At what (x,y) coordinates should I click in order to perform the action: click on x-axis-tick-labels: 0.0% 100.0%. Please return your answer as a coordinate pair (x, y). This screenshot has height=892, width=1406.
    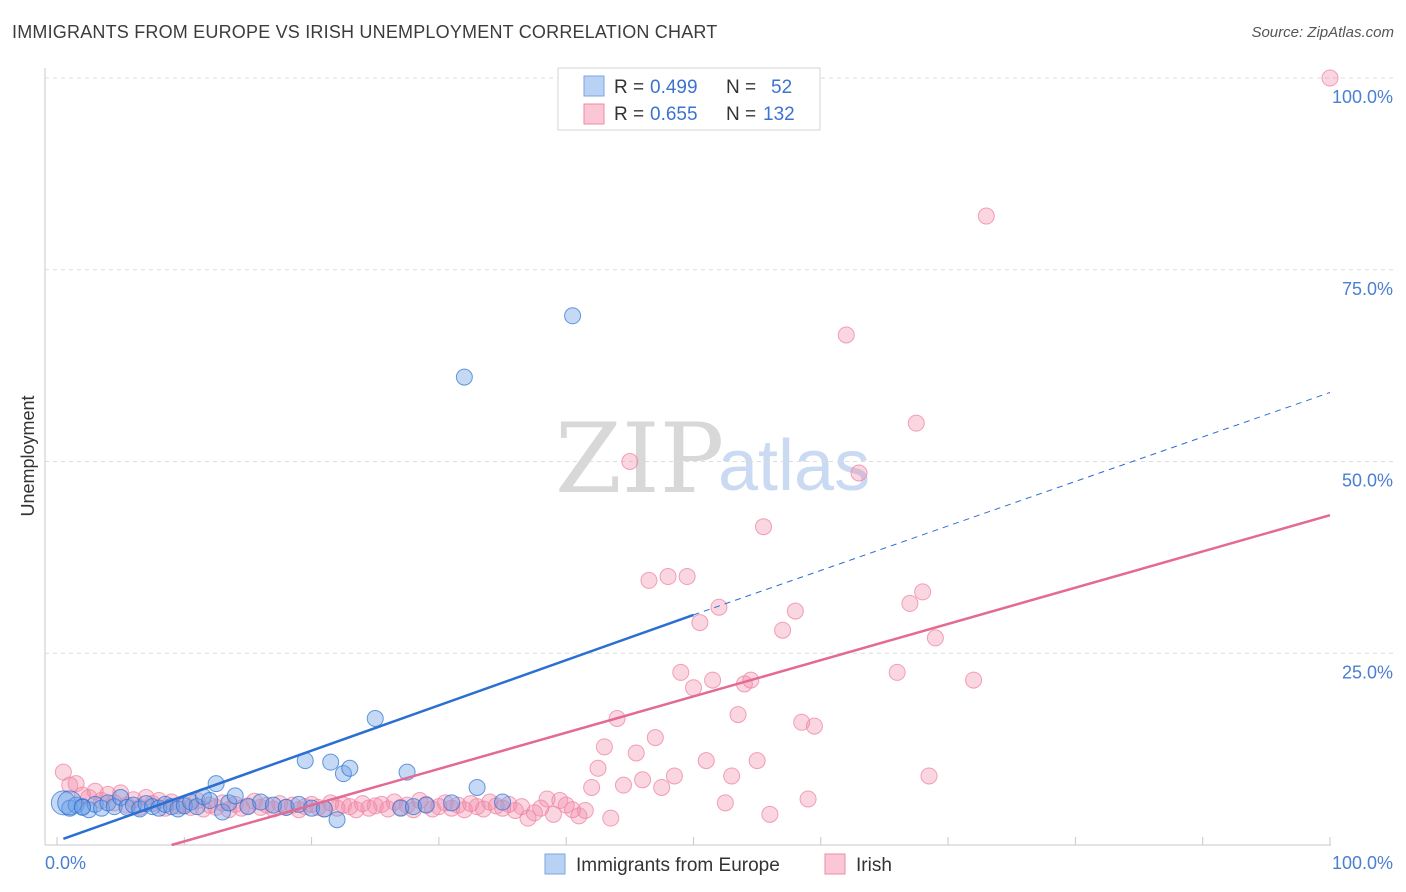
    Looking at the image, I should click on (719, 863).